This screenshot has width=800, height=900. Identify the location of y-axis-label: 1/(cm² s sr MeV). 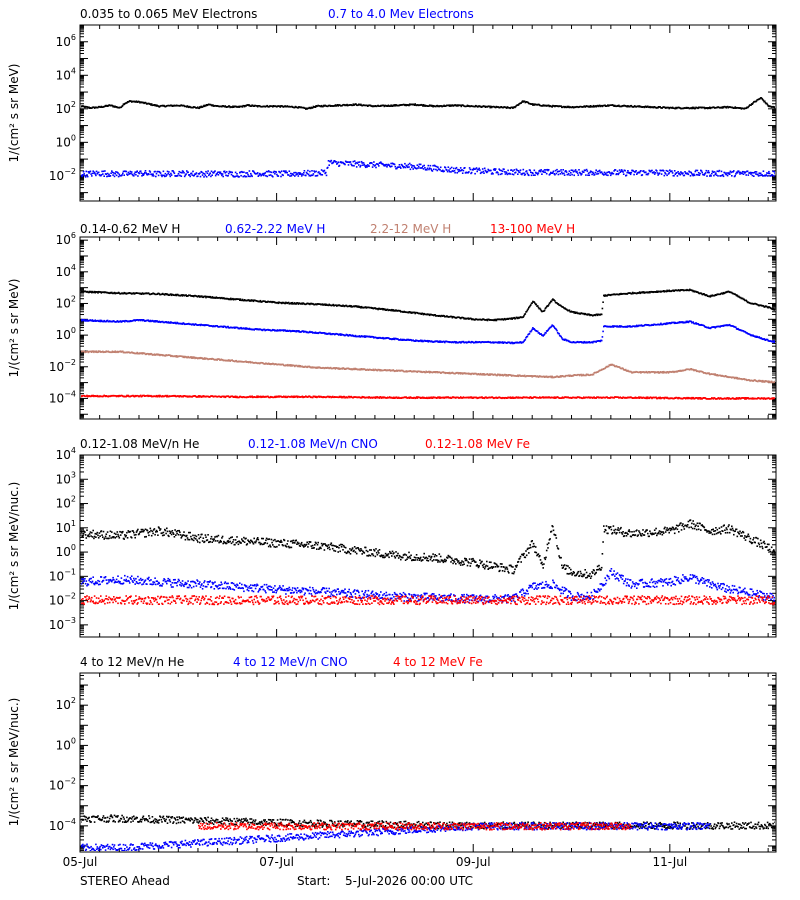
(14, 328).